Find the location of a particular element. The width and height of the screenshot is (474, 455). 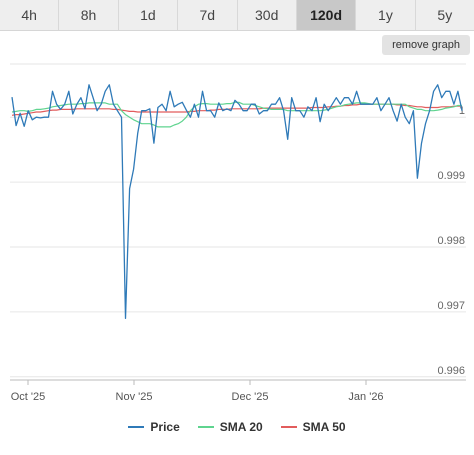

y-axis-ticks: 1 0.999 0.998 0.997 0.996 is located at coordinates (451, 241).